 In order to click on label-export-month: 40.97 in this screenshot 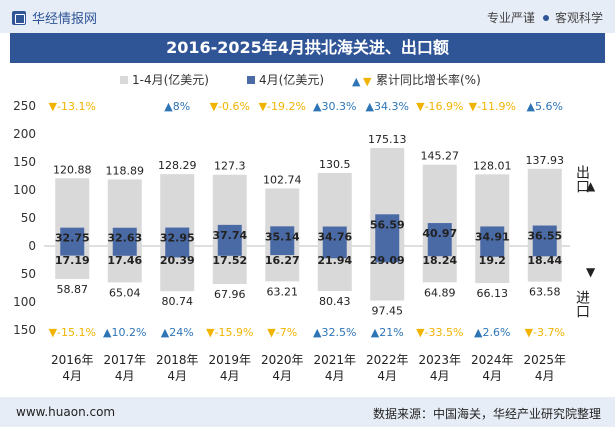, I will do `click(439, 233)`.